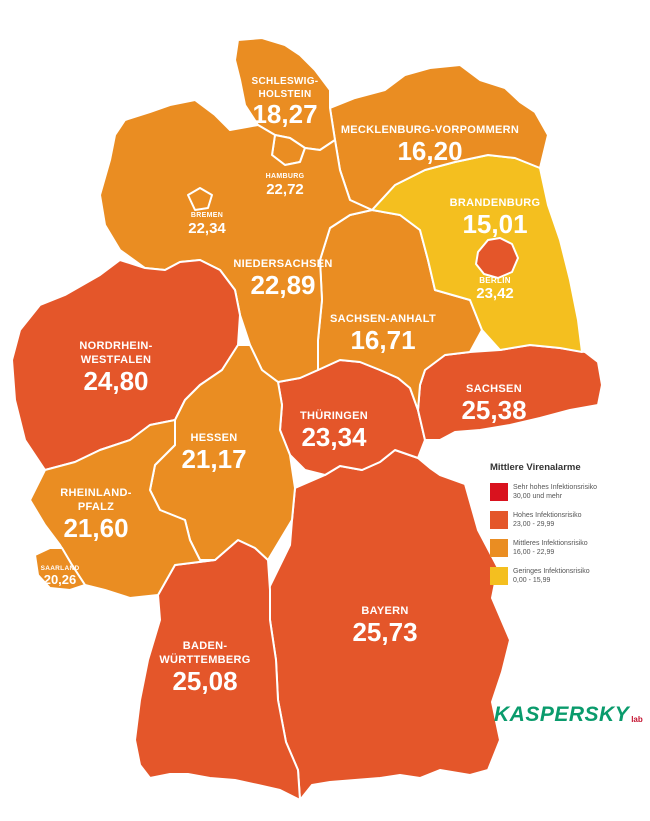  Describe the element at coordinates (555, 487) in the screenshot. I see `legend-label: Sehr hohes Infektionsrisiko` at that location.